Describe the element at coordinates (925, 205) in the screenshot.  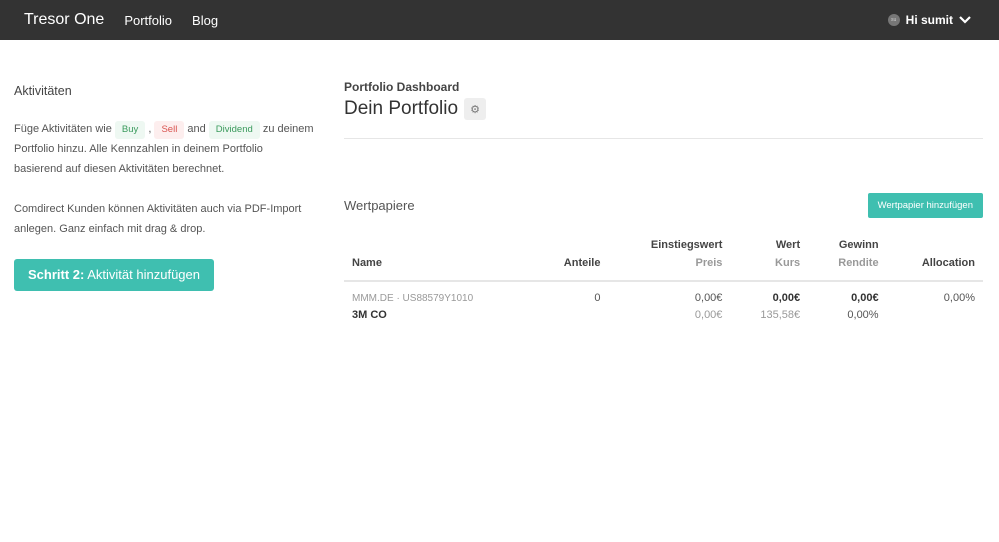
I see `add-security-button: Wertpapier hinzufügen` at that location.